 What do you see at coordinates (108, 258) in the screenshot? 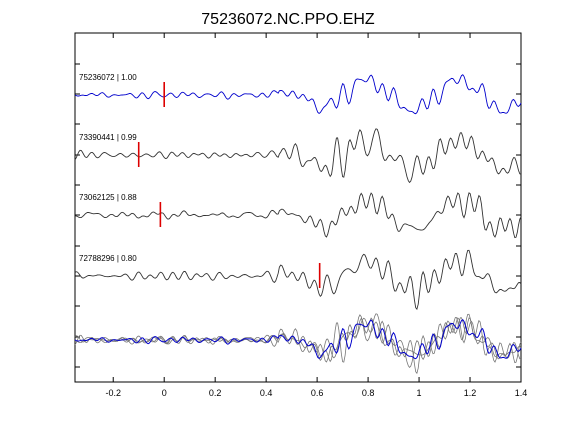
I see `trace-label: 72788296 | 0.80` at bounding box center [108, 258].